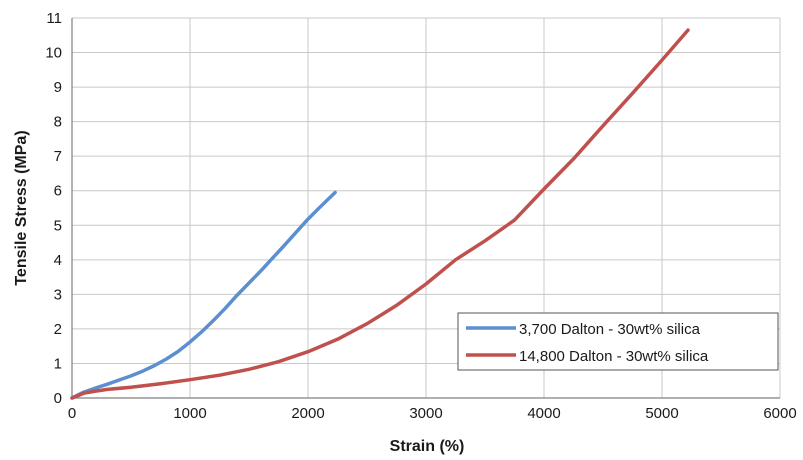 The height and width of the screenshot is (460, 803). I want to click on legend-label-series-2: 14,800 Dalton - 30wt% silica, so click(614, 356).